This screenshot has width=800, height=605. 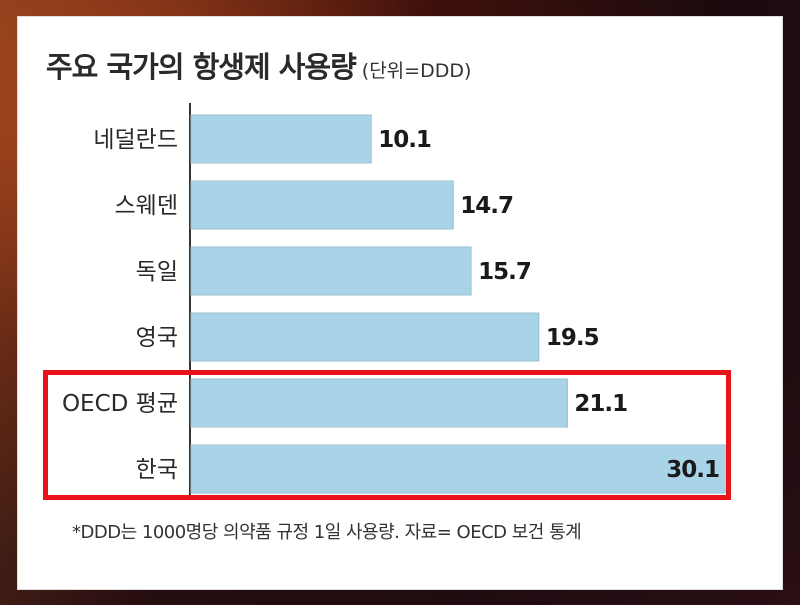 I want to click on value-label: 14.7, so click(x=486, y=206).